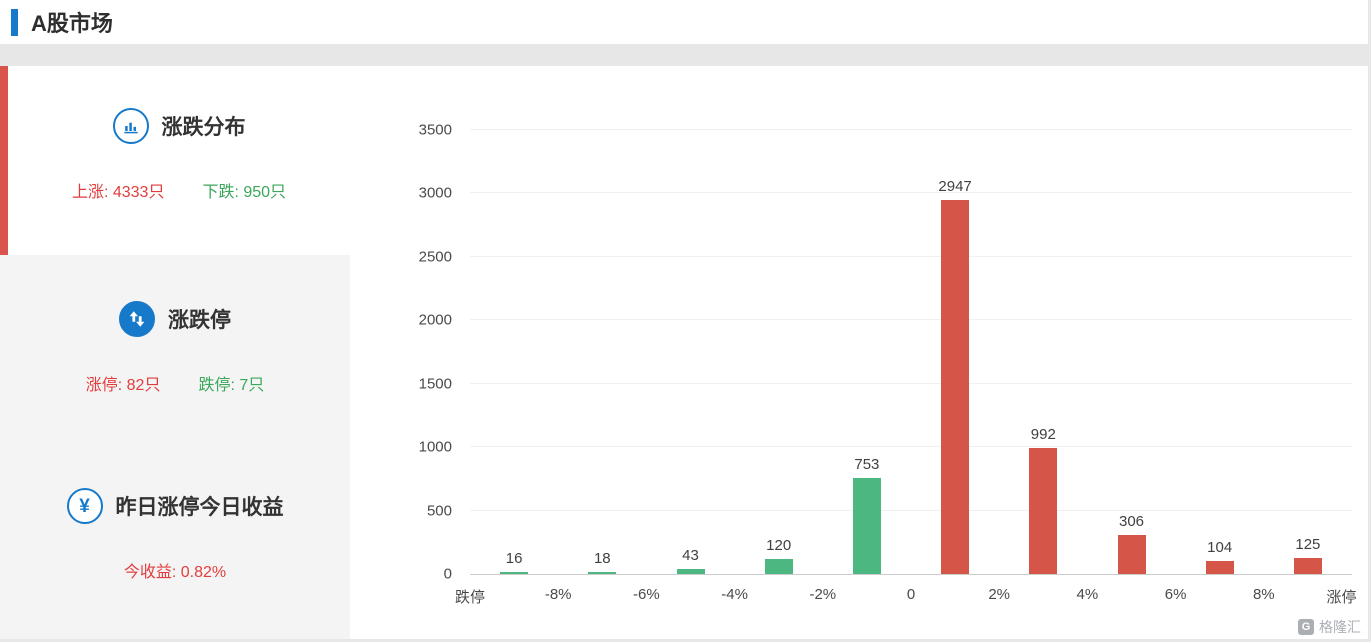 The height and width of the screenshot is (642, 1371). What do you see at coordinates (175, 296) in the screenshot?
I see `section-header: 涨跌停` at bounding box center [175, 296].